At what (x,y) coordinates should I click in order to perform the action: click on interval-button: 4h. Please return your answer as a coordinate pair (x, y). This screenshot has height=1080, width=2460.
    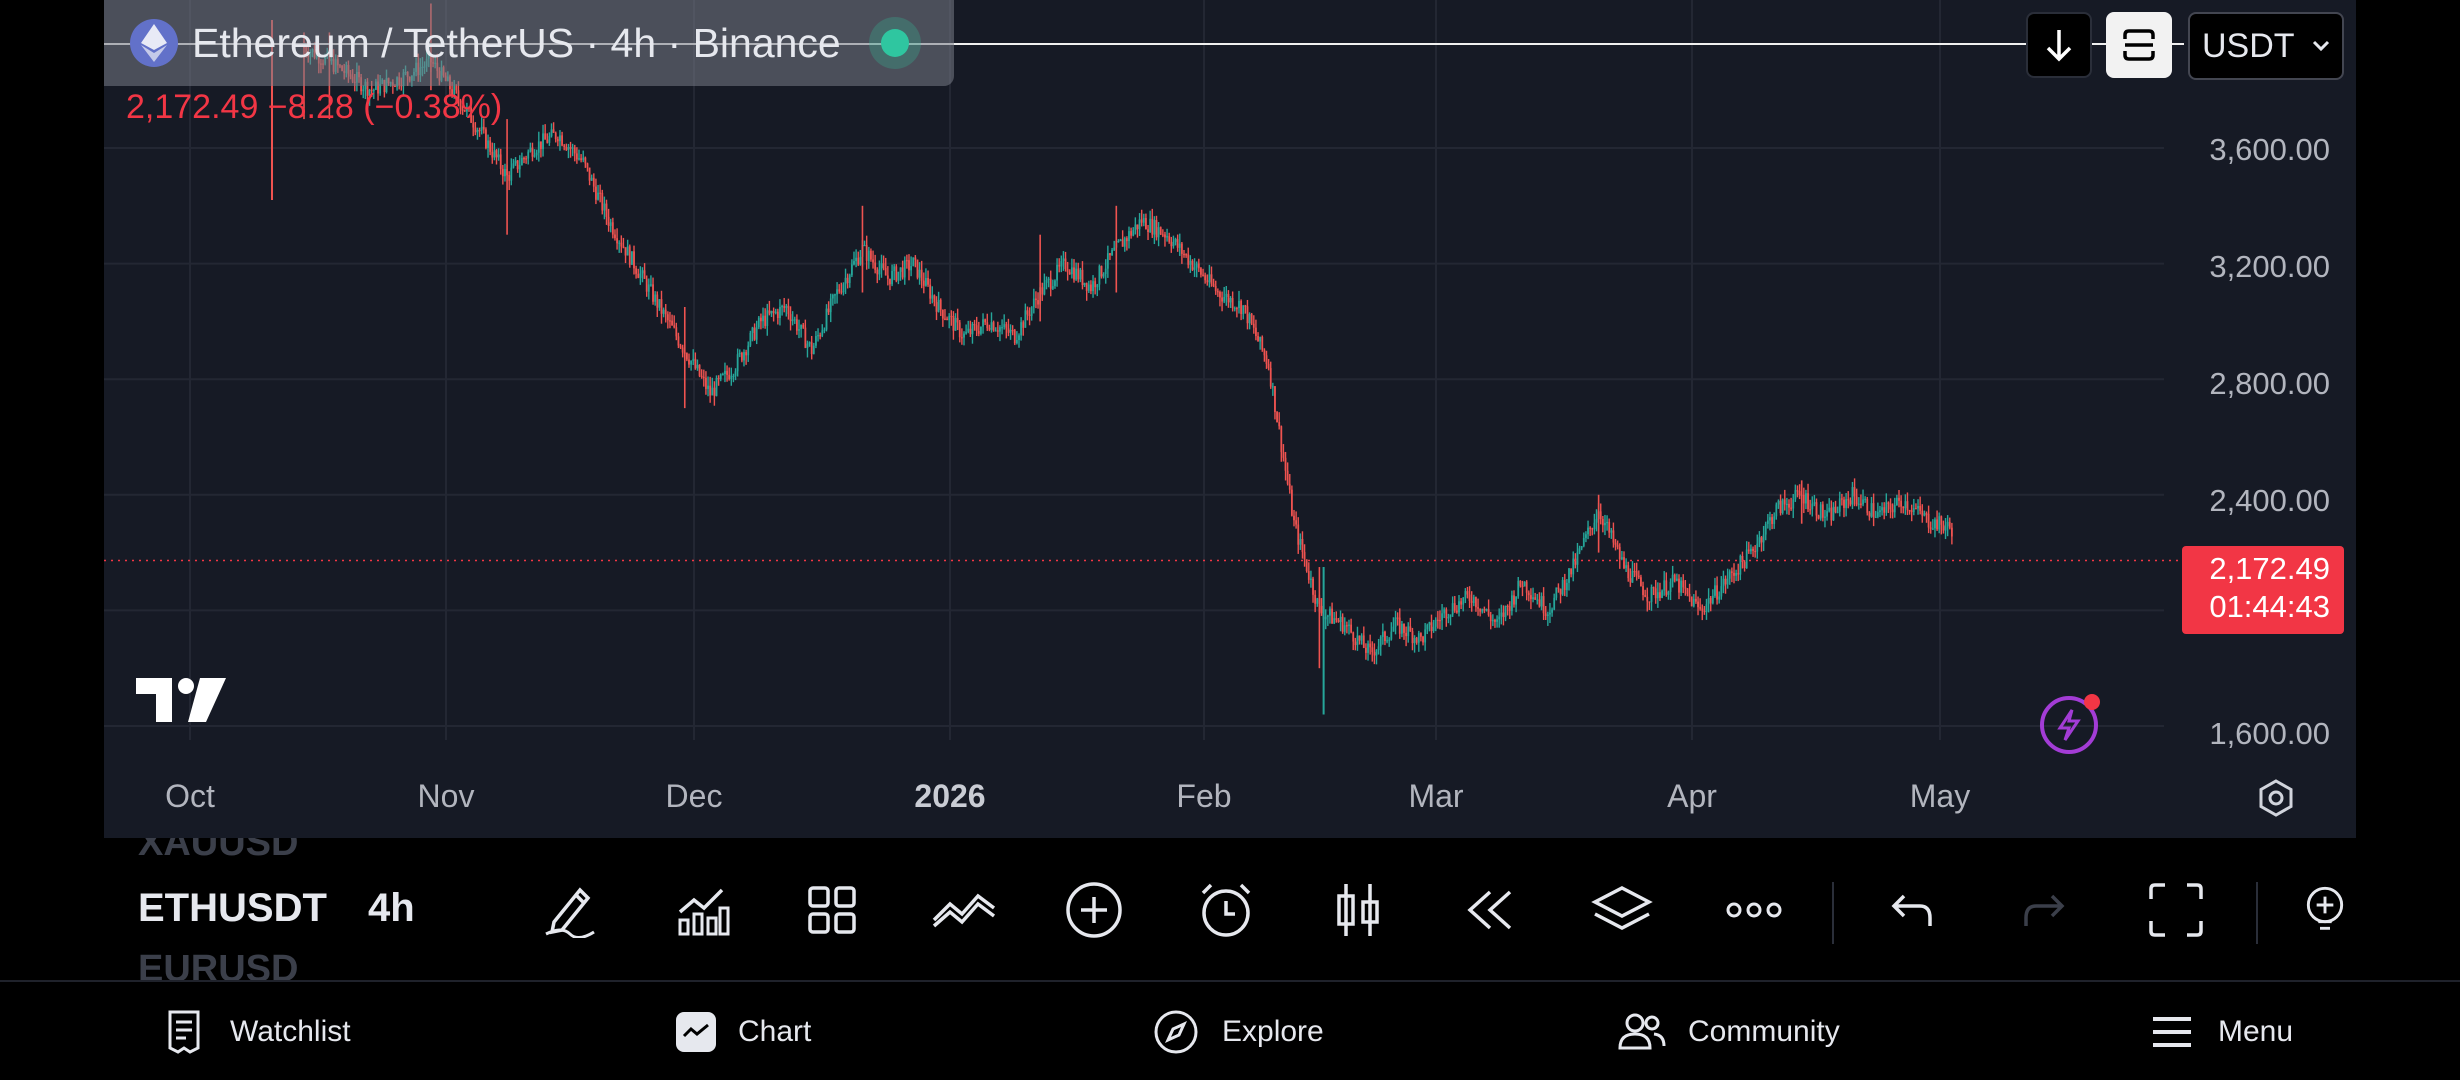
    Looking at the image, I should click on (391, 908).